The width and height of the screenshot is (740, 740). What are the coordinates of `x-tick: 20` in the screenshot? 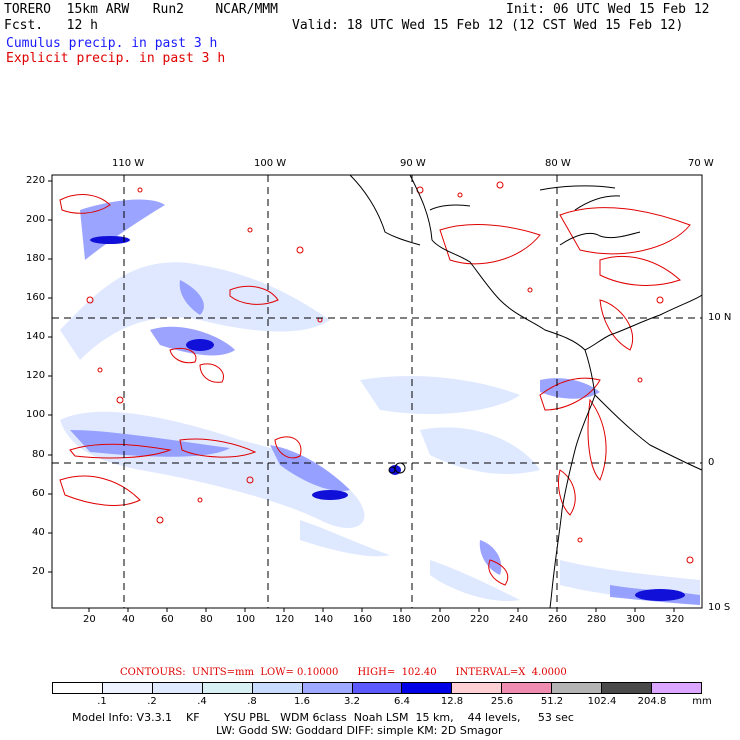 It's located at (89, 619).